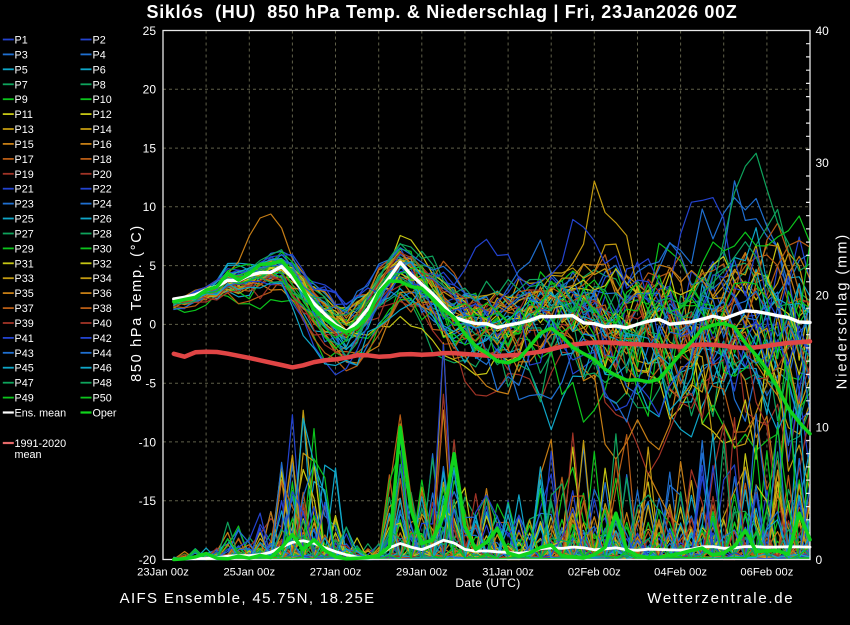  What do you see at coordinates (24, 384) in the screenshot?
I see `svg-text: P47` at bounding box center [24, 384].